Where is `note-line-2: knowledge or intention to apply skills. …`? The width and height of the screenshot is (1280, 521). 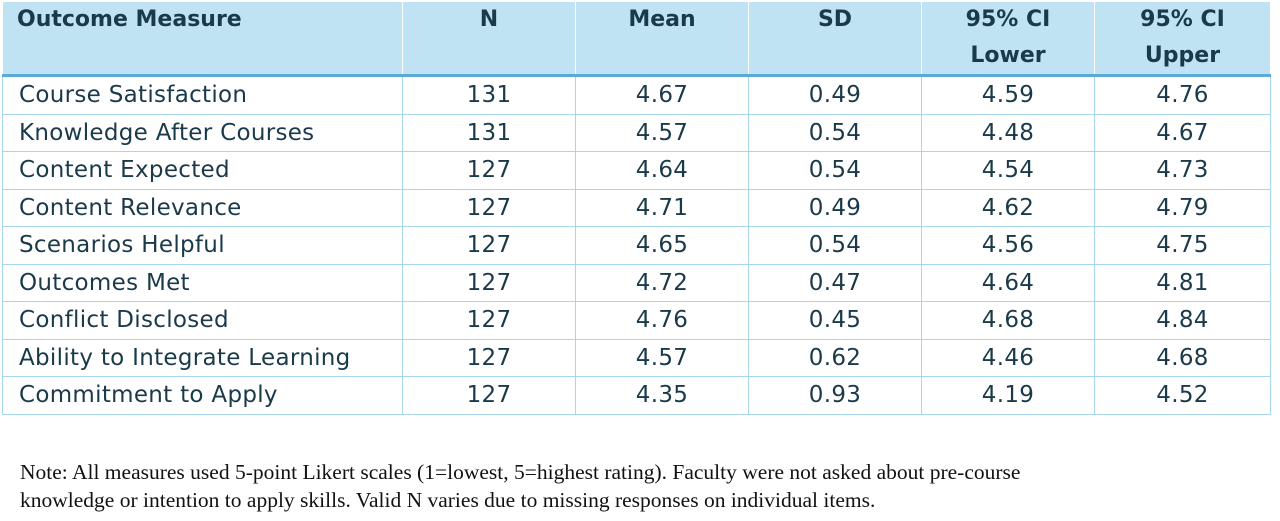
note-line-2: knowledge or intention to apply skills. … is located at coordinates (448, 500).